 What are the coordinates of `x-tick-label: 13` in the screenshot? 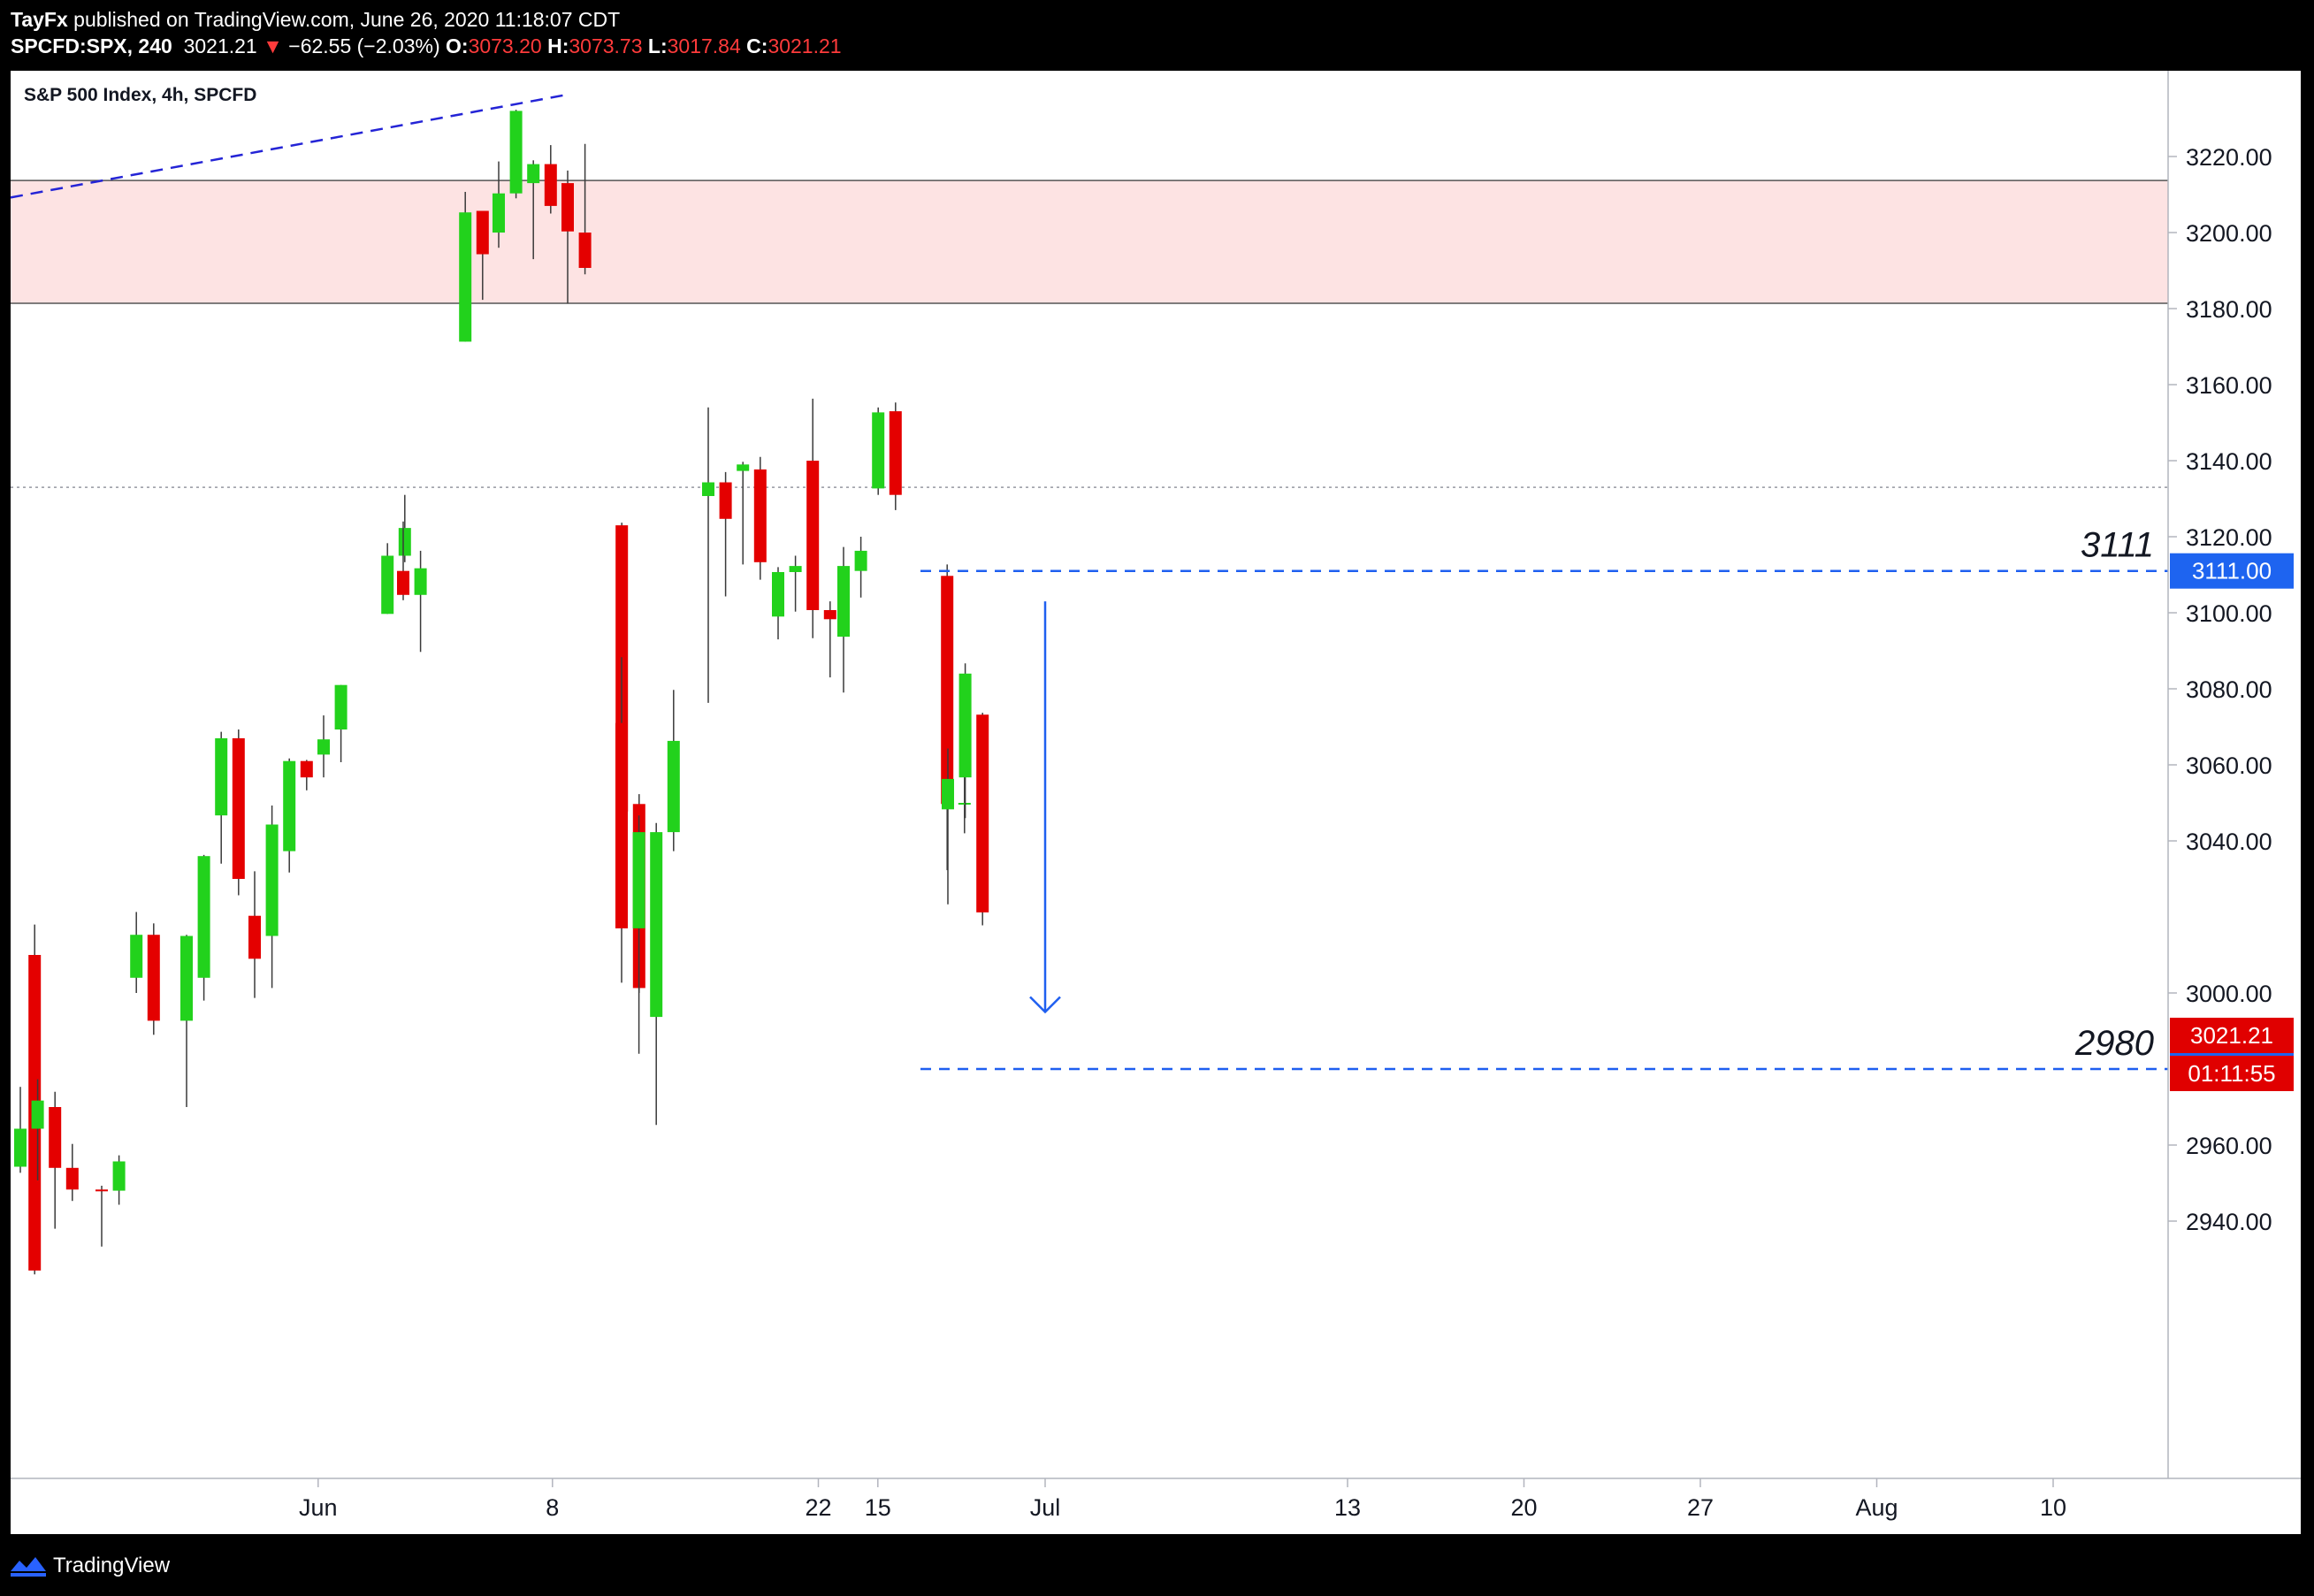 It's located at (1347, 1507).